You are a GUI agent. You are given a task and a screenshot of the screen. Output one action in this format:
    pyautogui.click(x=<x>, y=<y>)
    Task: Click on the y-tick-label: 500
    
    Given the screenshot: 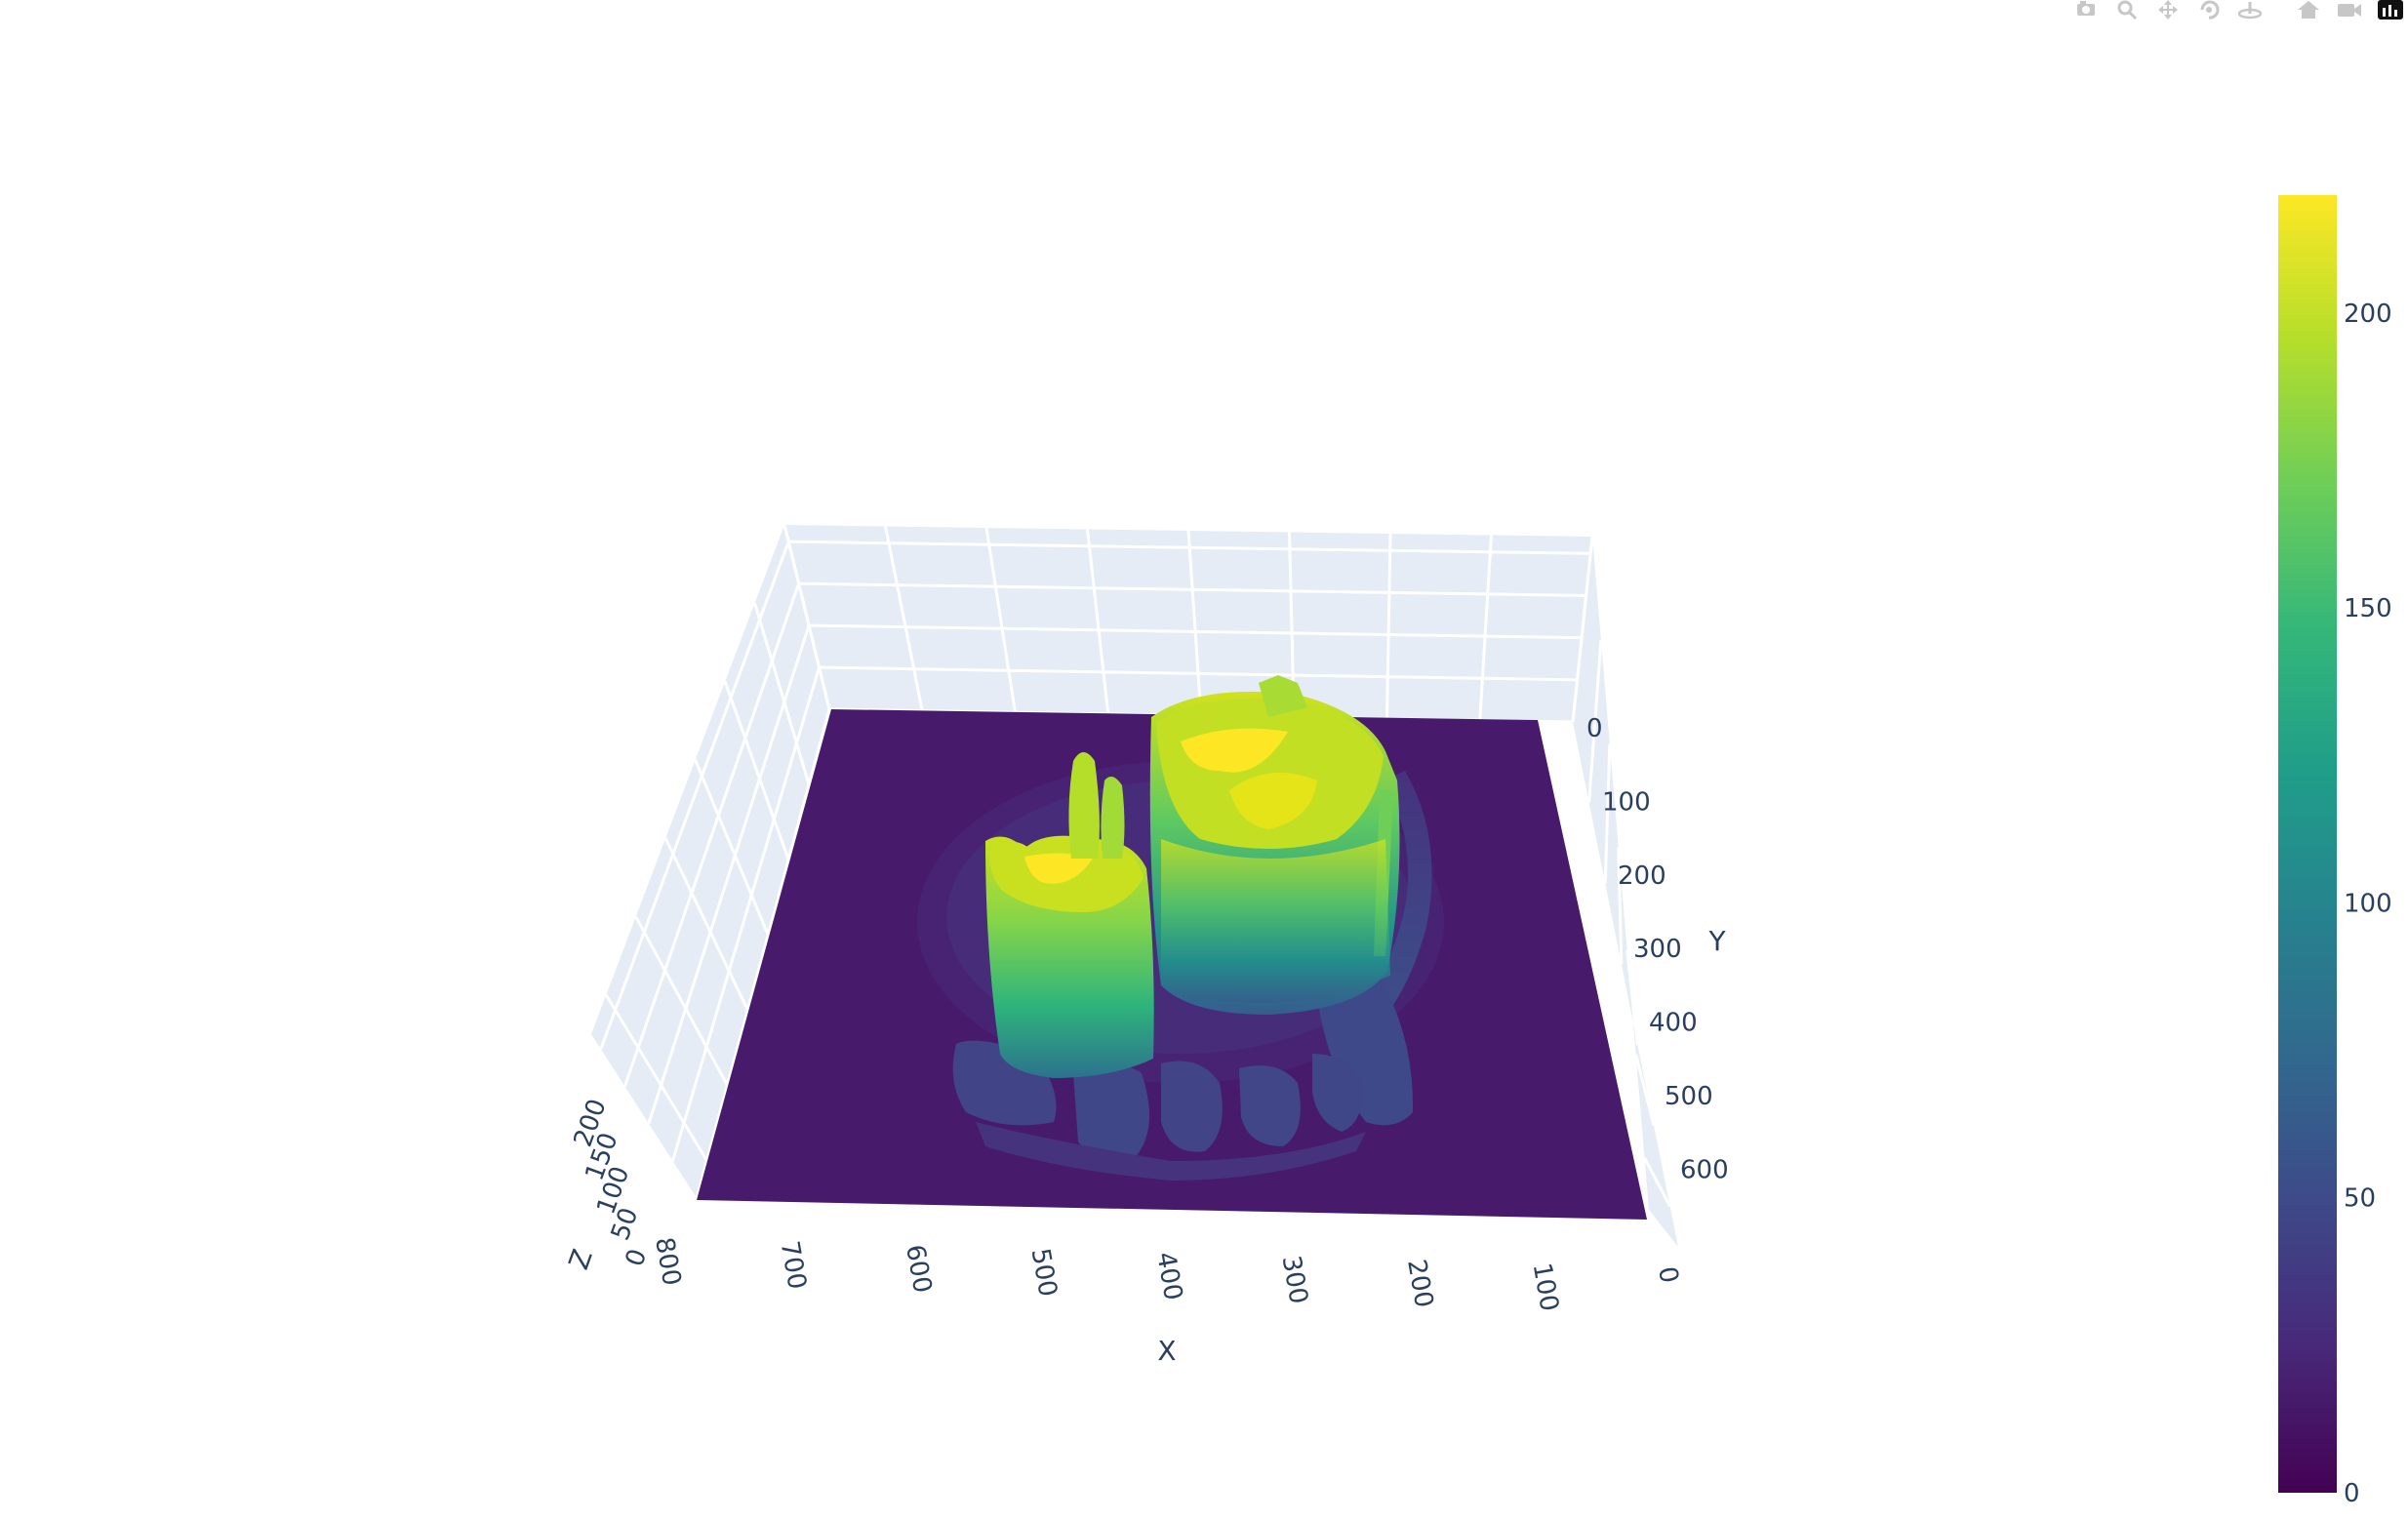 What is the action you would take?
    pyautogui.click(x=1689, y=1096)
    